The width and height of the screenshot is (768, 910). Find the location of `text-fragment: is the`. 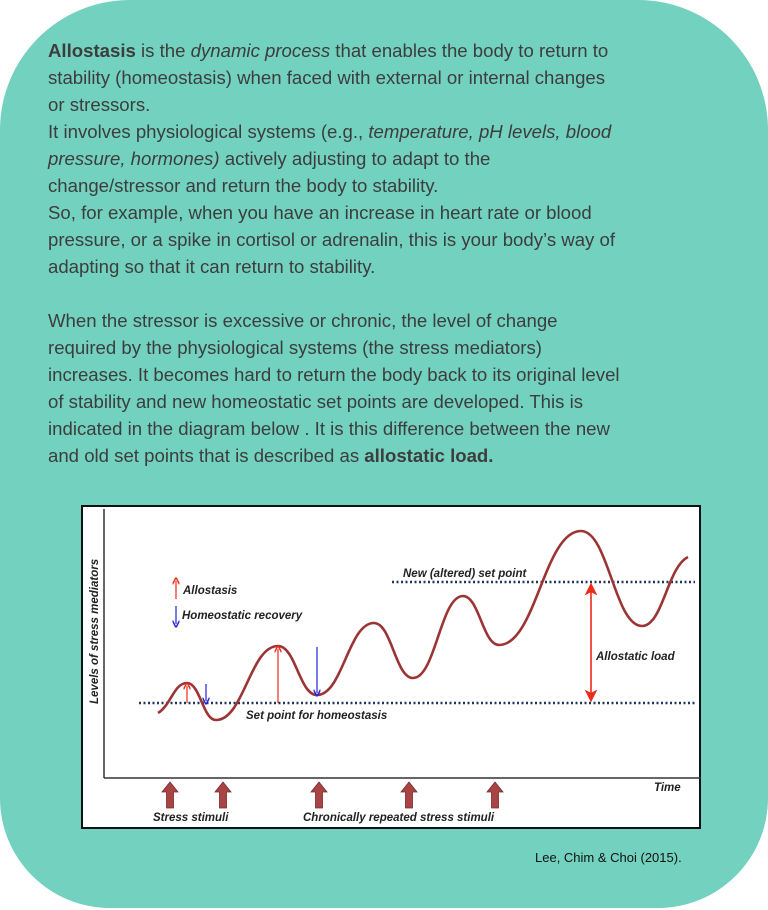

text-fragment: is the is located at coordinates (163, 50).